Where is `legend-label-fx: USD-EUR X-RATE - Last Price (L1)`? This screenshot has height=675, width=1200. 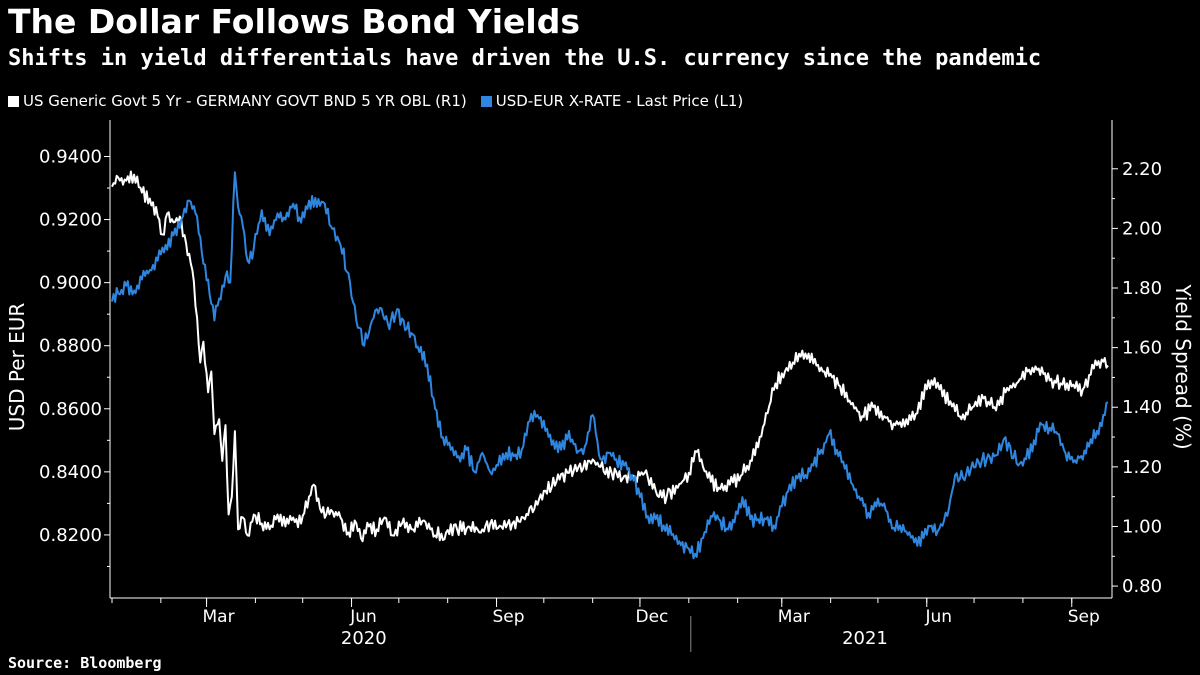
legend-label-fx: USD-EUR X-RATE - Last Price (L1) is located at coordinates (619, 101).